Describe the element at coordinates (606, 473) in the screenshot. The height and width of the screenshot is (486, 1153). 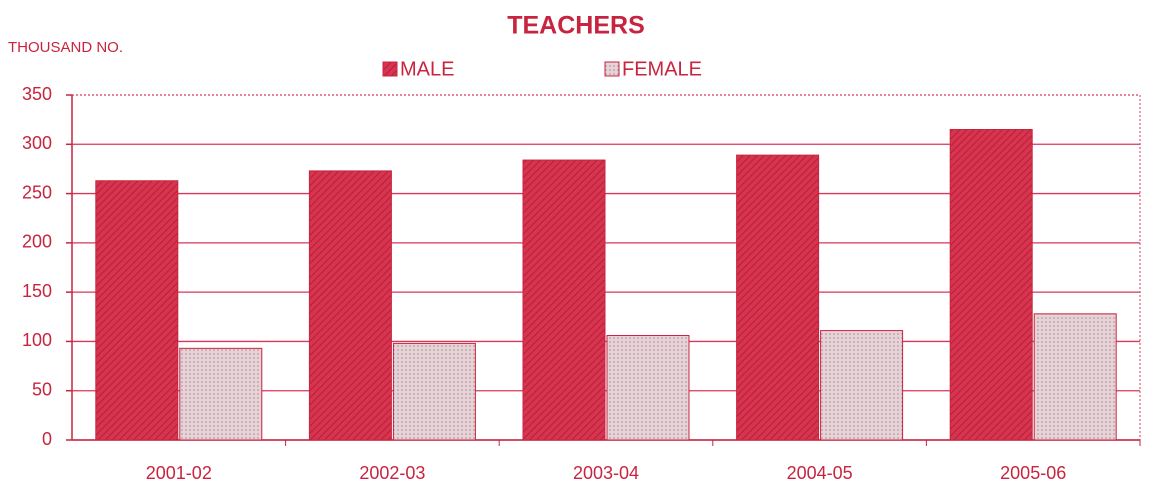
I see `x-tick-label: 2003-04` at that location.